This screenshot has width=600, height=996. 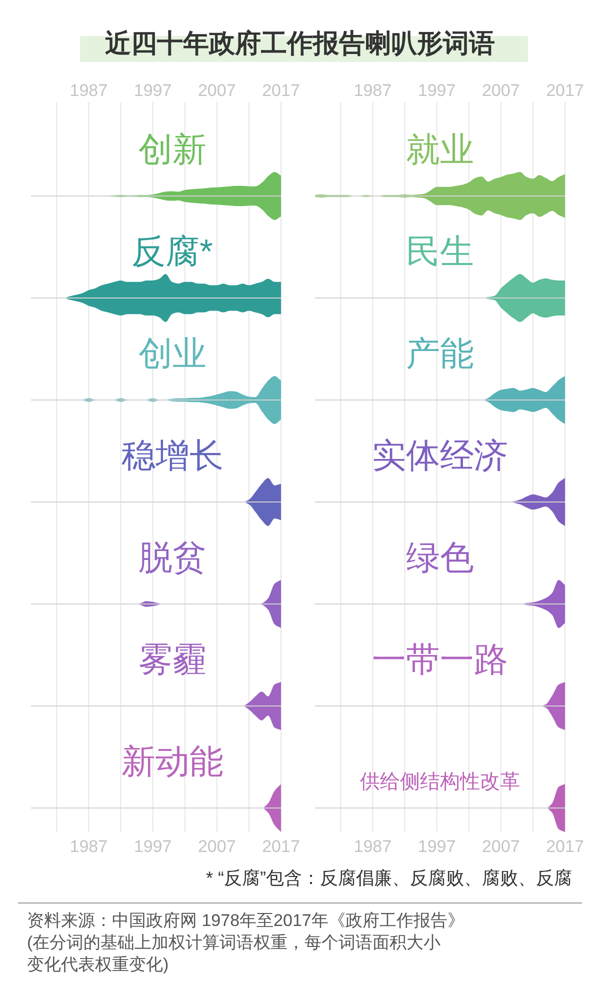 What do you see at coordinates (389, 878) in the screenshot?
I see `text: * “反腐”包含：反腐倡廉、反腐败、腐败、反腐` at bounding box center [389, 878].